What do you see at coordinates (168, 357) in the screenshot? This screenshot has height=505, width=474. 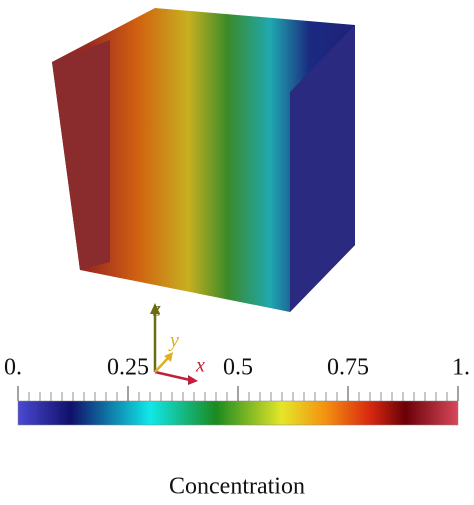 I see `y-arrow-head` at bounding box center [168, 357].